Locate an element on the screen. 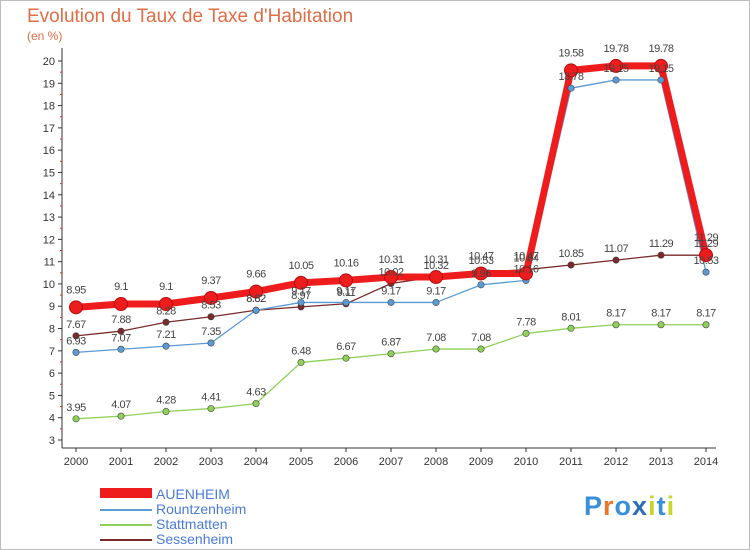 The width and height of the screenshot is (750, 550). proxiti-logo: Proxiti is located at coordinates (629, 506).